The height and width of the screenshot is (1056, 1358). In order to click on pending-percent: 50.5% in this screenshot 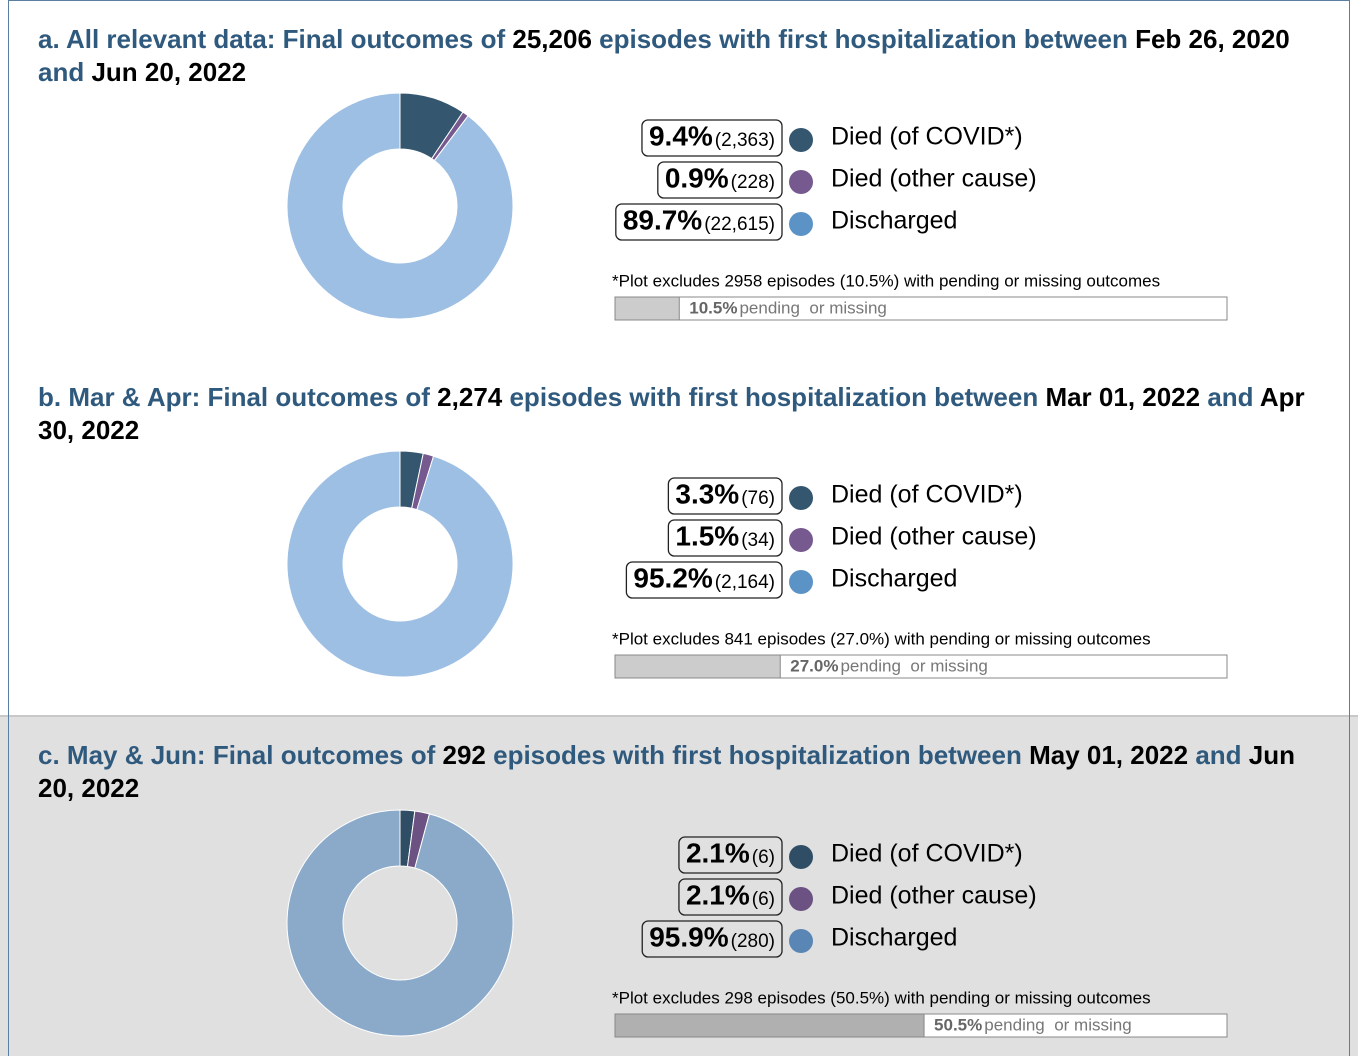, I will do `click(958, 1024)`.